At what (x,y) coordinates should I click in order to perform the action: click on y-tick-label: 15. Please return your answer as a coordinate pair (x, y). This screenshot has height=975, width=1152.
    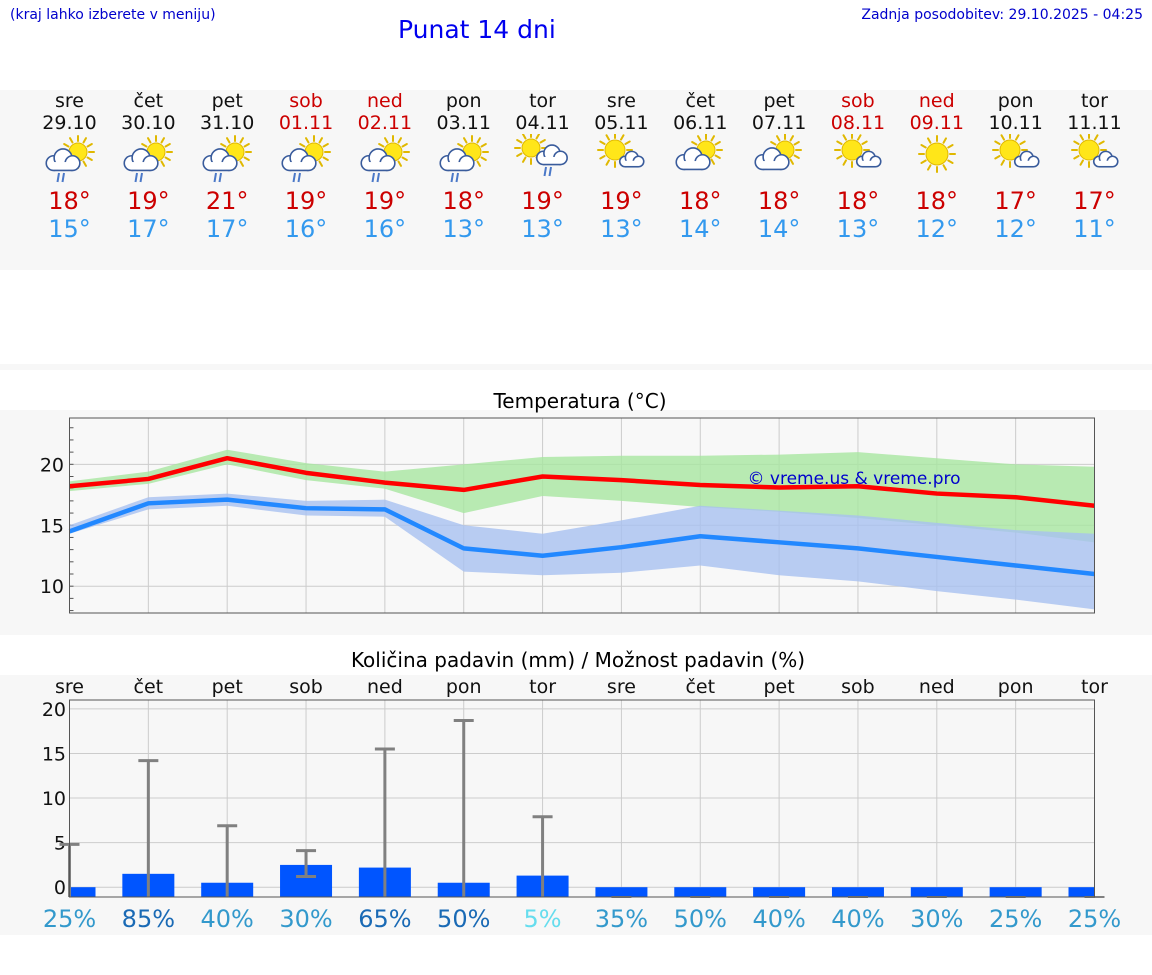
    Looking at the image, I should click on (52, 526).